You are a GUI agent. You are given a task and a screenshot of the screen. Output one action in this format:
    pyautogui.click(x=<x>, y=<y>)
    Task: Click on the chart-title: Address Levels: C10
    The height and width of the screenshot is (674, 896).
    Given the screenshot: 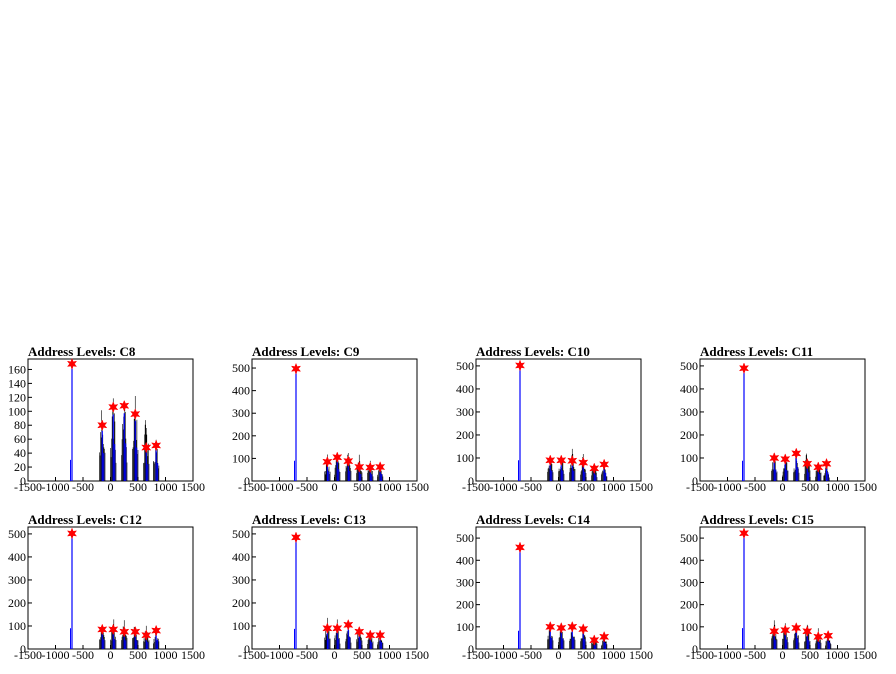 What is the action you would take?
    pyautogui.click(x=533, y=351)
    